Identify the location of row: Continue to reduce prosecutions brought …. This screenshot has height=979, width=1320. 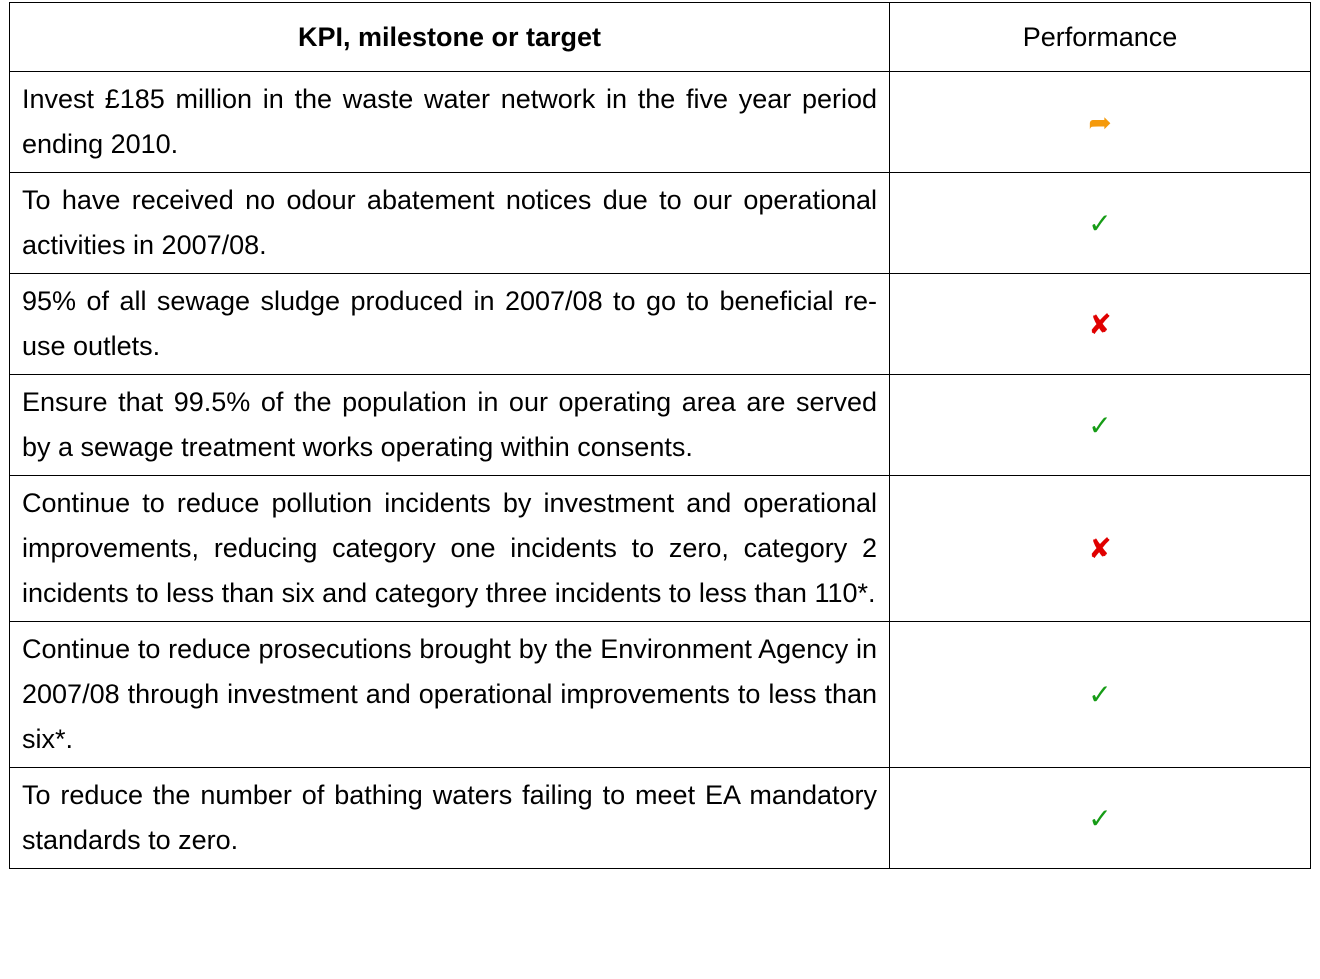
(660, 694).